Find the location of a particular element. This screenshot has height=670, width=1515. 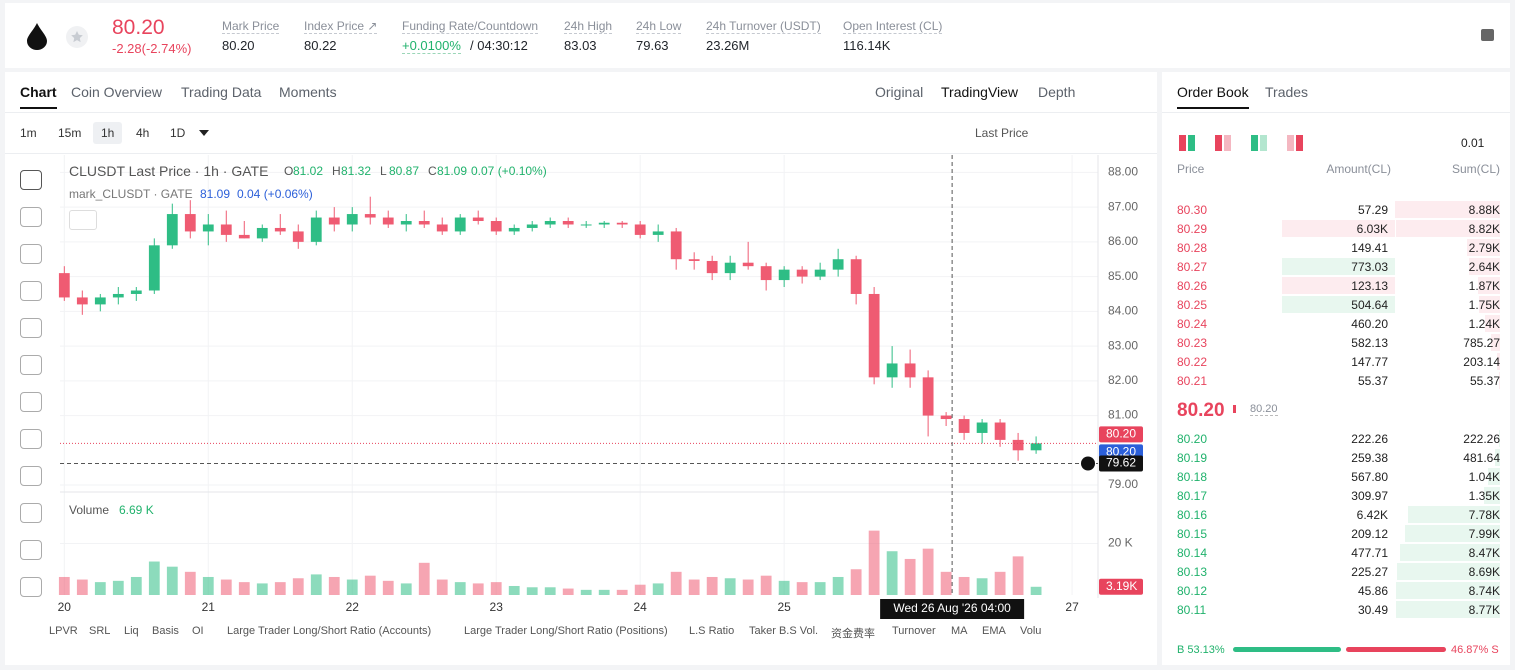

ob-tab: Order Book is located at coordinates (1213, 96).